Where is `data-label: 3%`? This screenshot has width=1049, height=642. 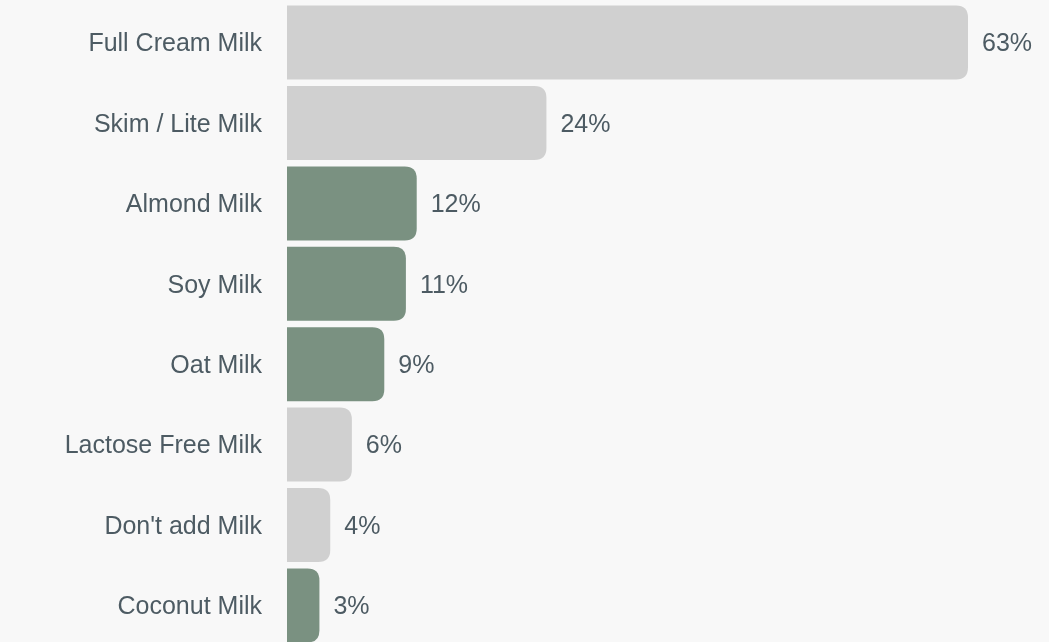
data-label: 3% is located at coordinates (351, 605).